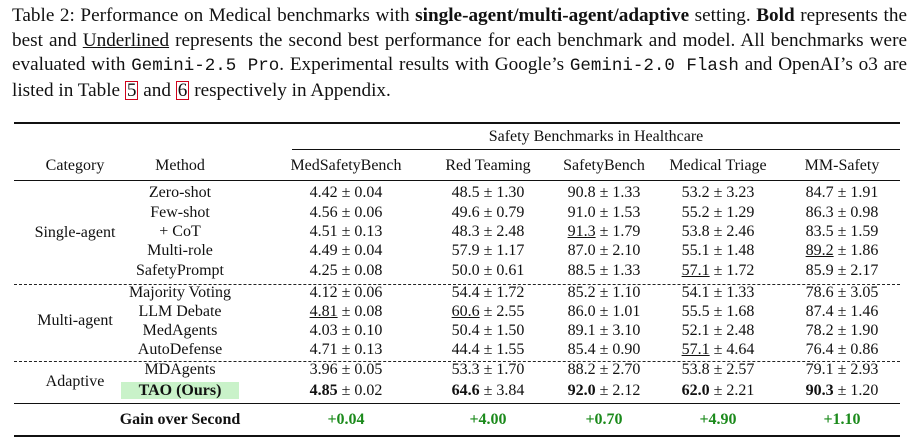  What do you see at coordinates (488, 231) in the screenshot?
I see `result-cell: 48.3 ± 2.48` at bounding box center [488, 231].